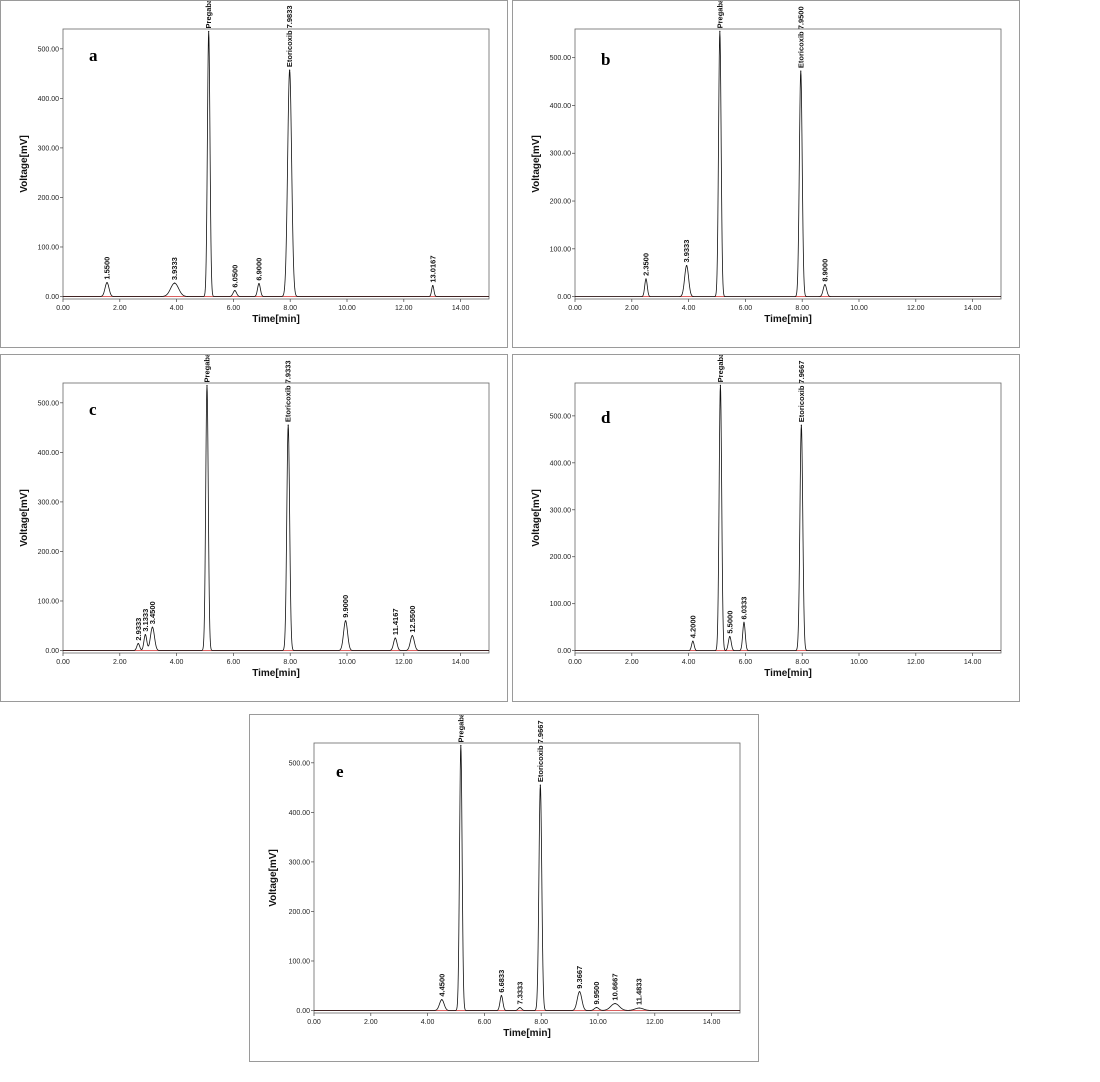  I want to click on peak-label: 3.1333, so click(145, 620).